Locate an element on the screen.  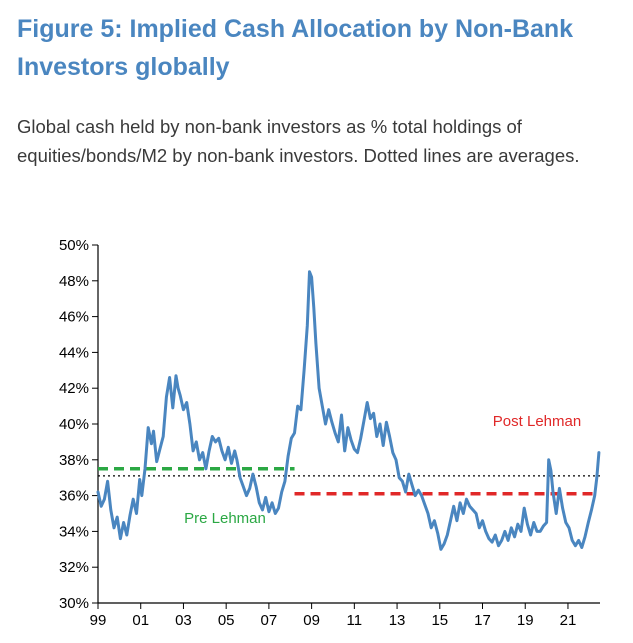
y-tick-label: 44% is located at coordinates (74, 352).